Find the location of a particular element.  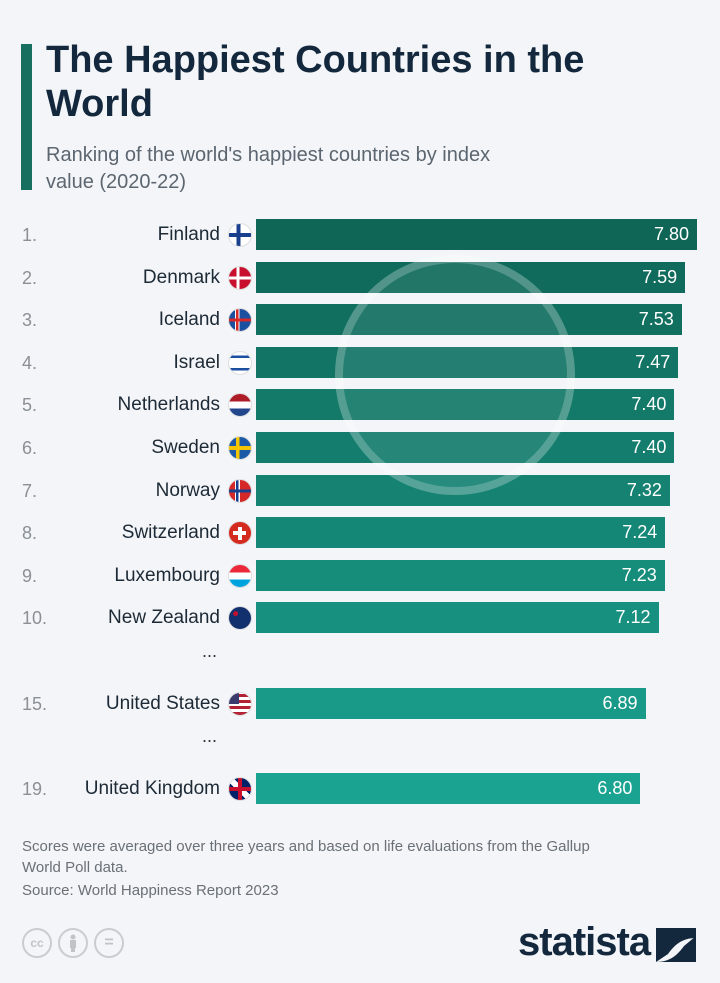

denmark-flag-icon is located at coordinates (240, 277).